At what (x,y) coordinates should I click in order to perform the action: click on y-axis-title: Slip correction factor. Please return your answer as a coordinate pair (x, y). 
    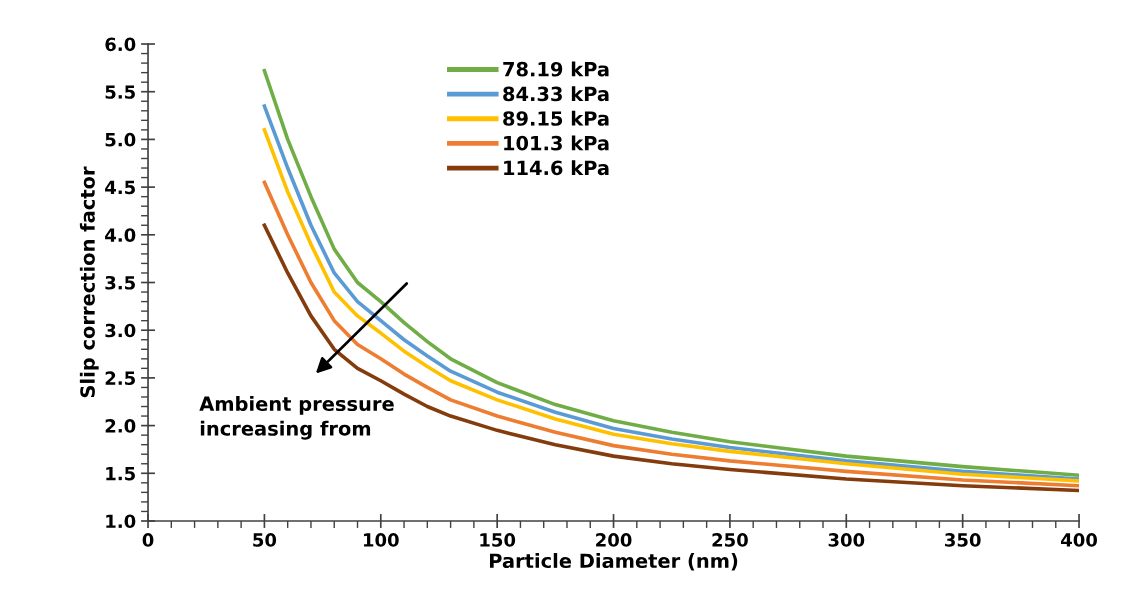
    Looking at the image, I should click on (89, 282).